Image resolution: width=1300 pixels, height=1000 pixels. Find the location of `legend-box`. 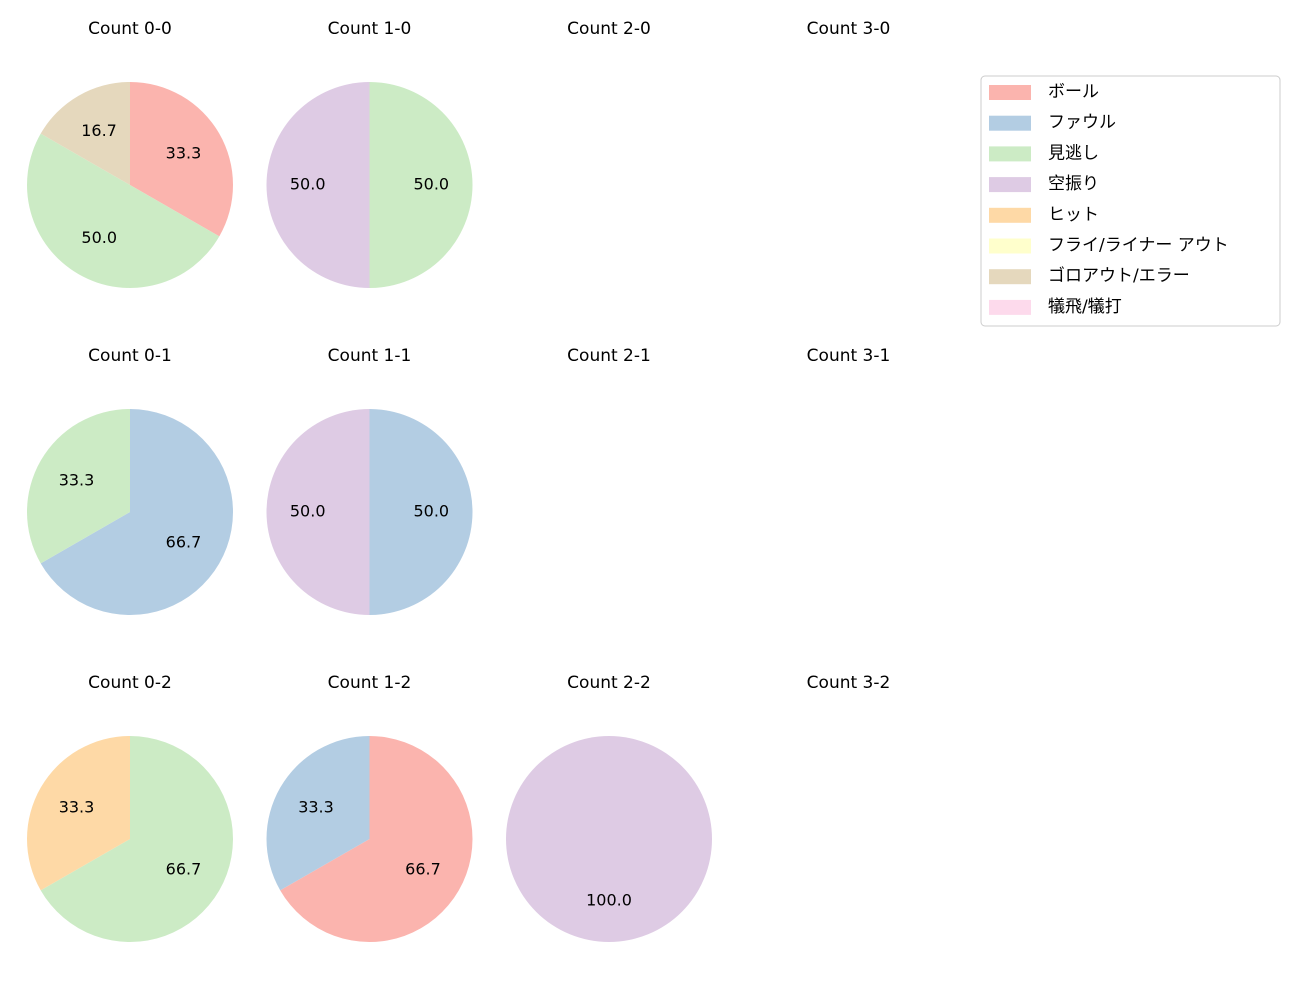

legend-box is located at coordinates (1130, 201).